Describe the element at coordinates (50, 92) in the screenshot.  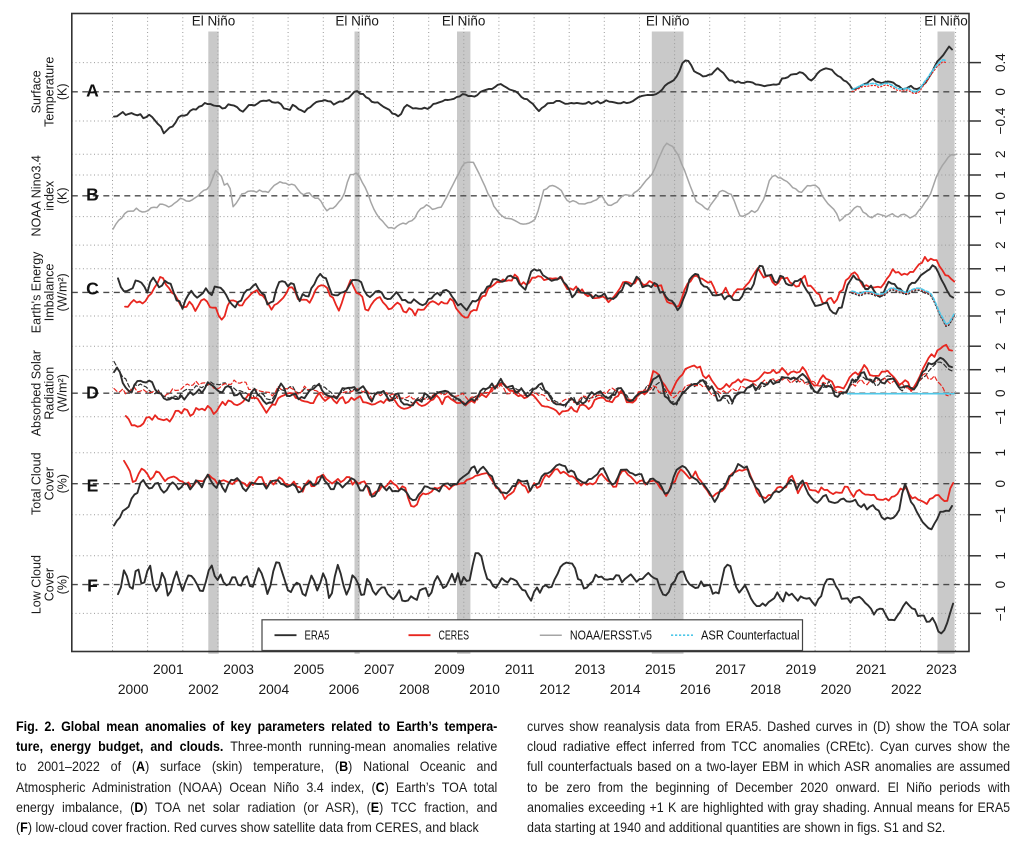
I see `svg-text: Temperature` at that location.